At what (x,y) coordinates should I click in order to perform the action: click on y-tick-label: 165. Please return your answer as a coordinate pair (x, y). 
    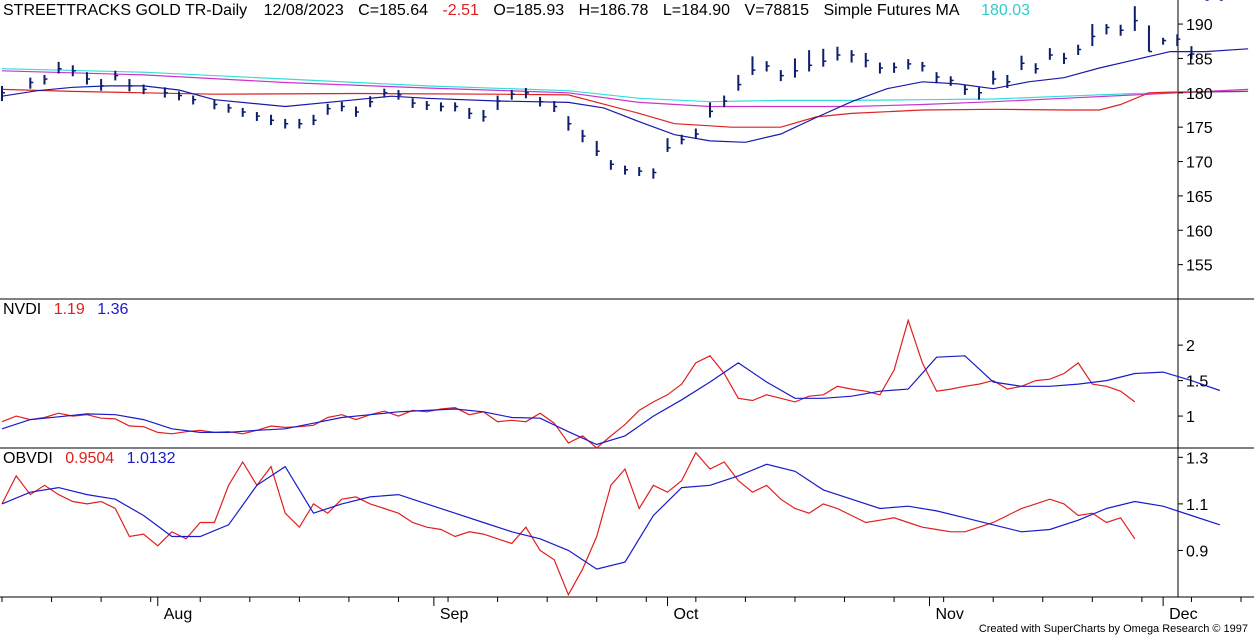
    Looking at the image, I should click on (1199, 197).